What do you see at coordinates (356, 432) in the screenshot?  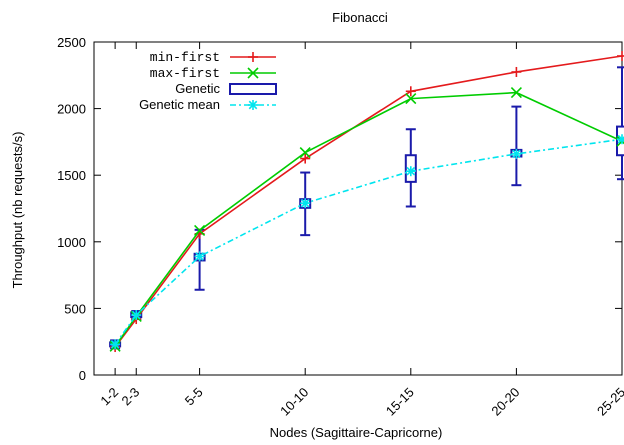 I see `x-axis-label: Nodes (Sagittaire-Capricorne)` at bounding box center [356, 432].